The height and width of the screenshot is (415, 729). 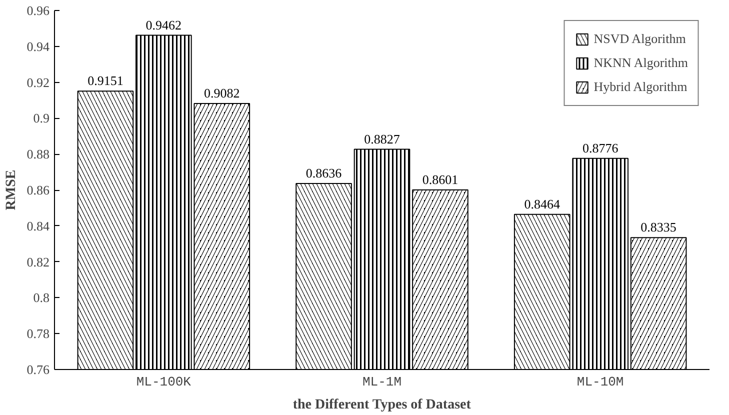 What do you see at coordinates (600, 148) in the screenshot?
I see `data-label: 0.8776` at bounding box center [600, 148].